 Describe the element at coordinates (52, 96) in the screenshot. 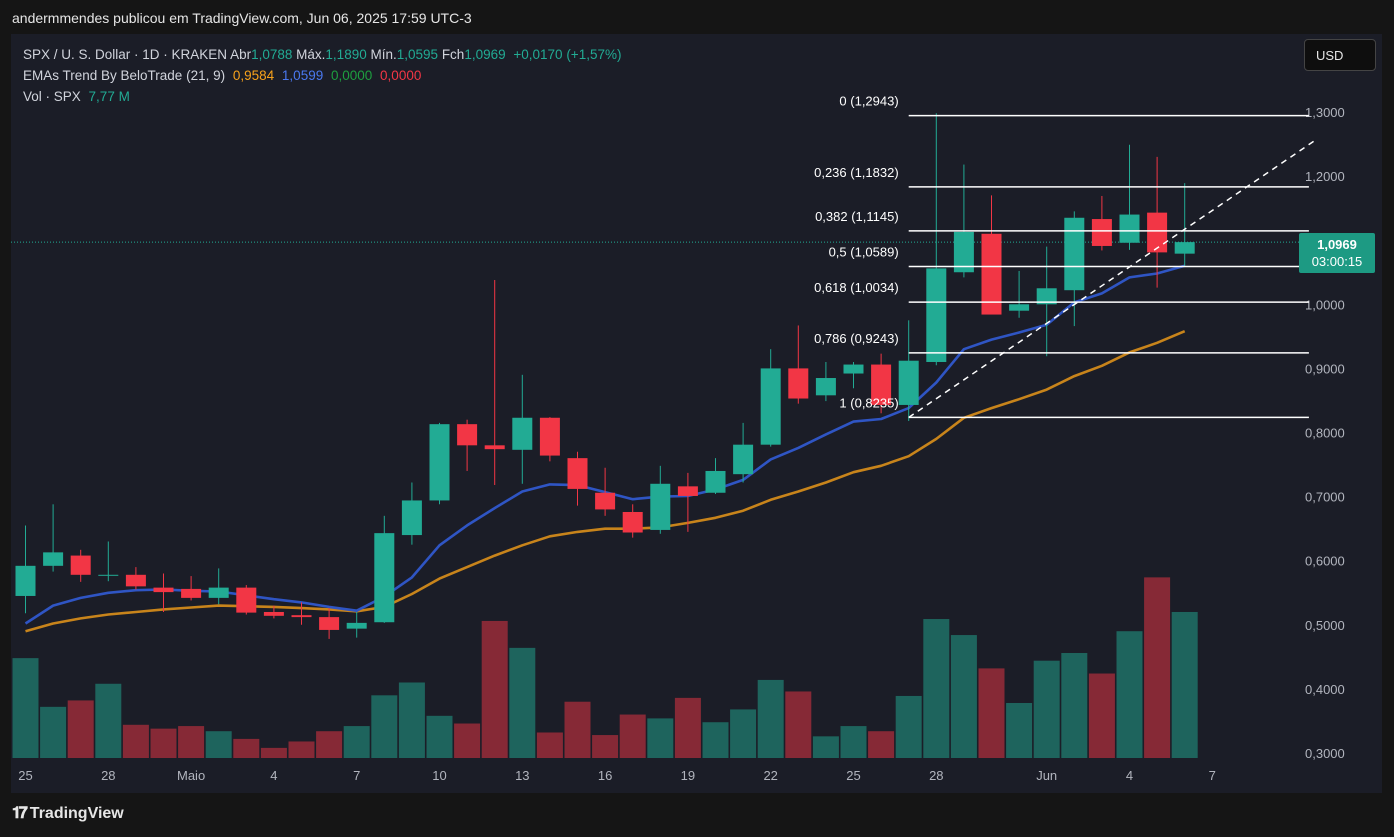

I see `volume-indicator-name: Vol · SPX` at that location.